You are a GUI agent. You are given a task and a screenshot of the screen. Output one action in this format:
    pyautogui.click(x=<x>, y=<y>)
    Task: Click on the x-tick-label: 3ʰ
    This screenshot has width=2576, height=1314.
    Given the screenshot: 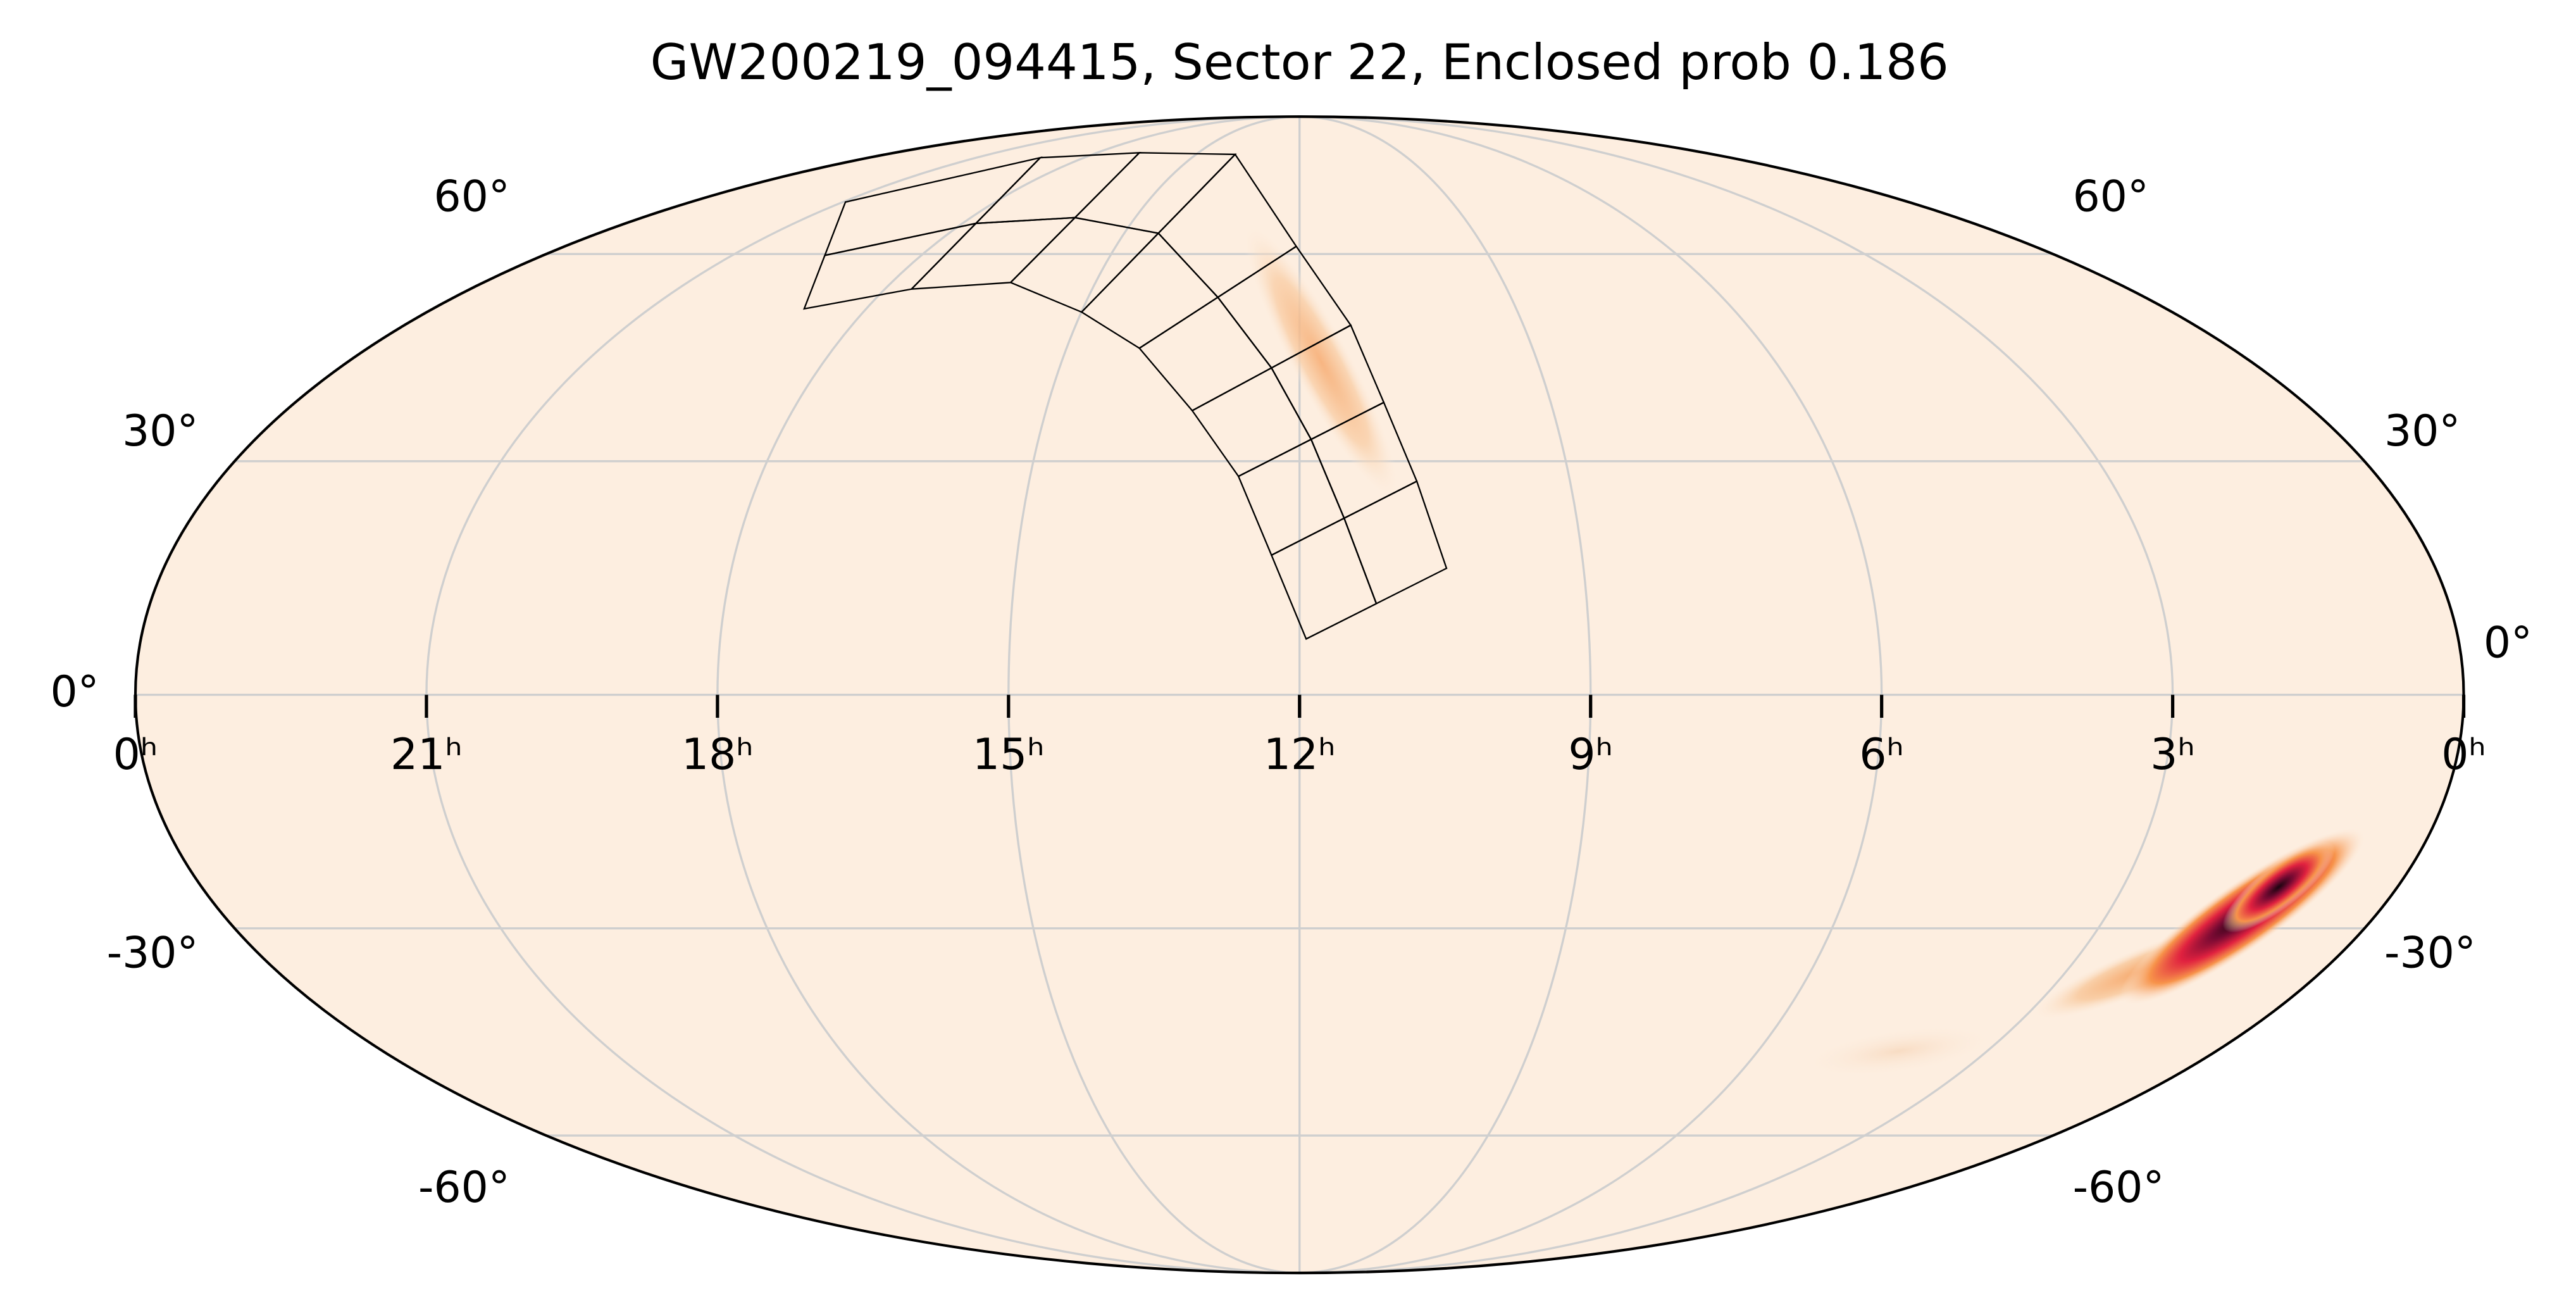 What is the action you would take?
    pyautogui.click(x=2172, y=754)
    